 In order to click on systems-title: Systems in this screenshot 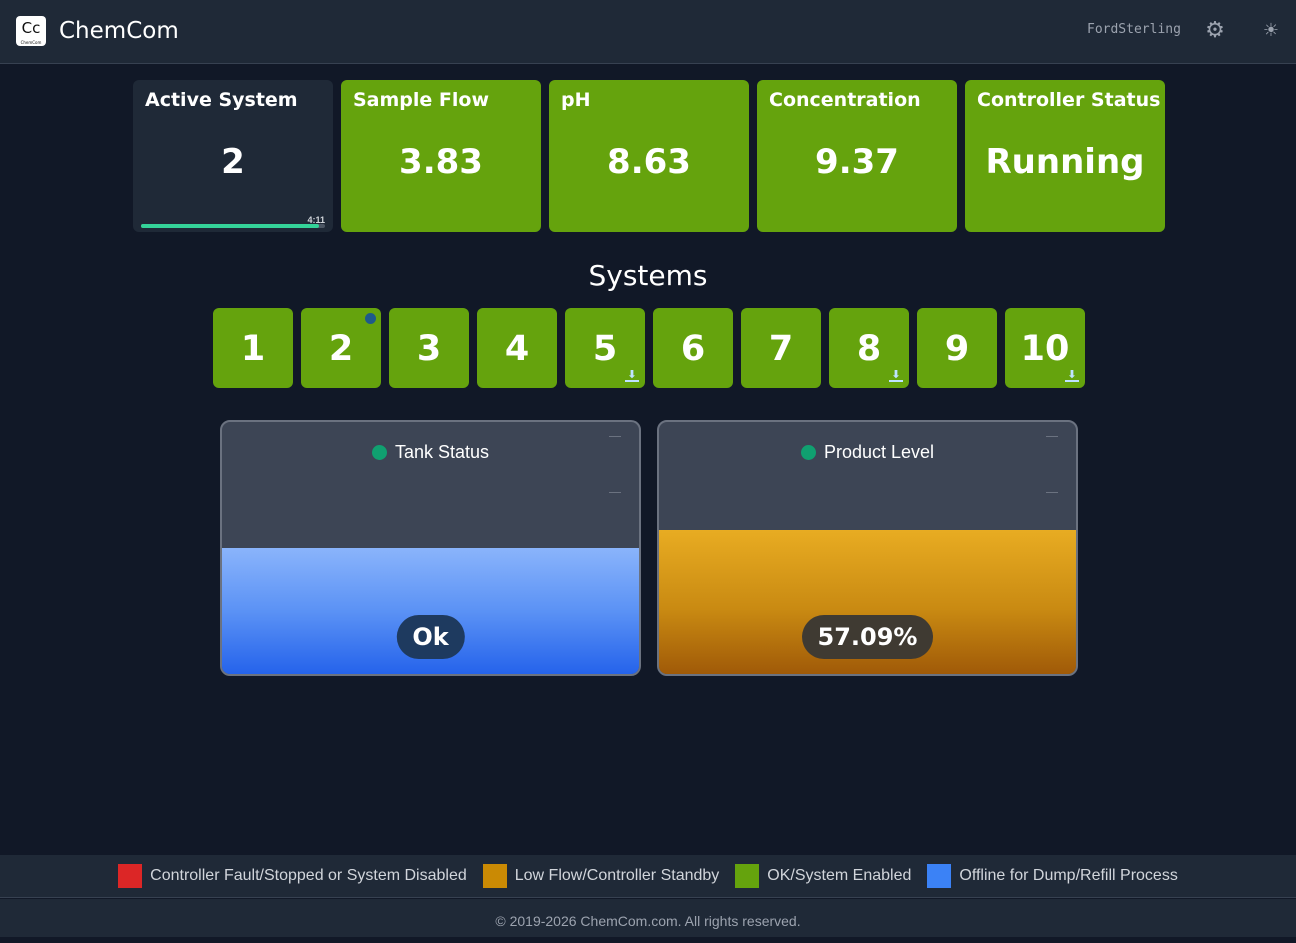, I will do `click(648, 275)`.